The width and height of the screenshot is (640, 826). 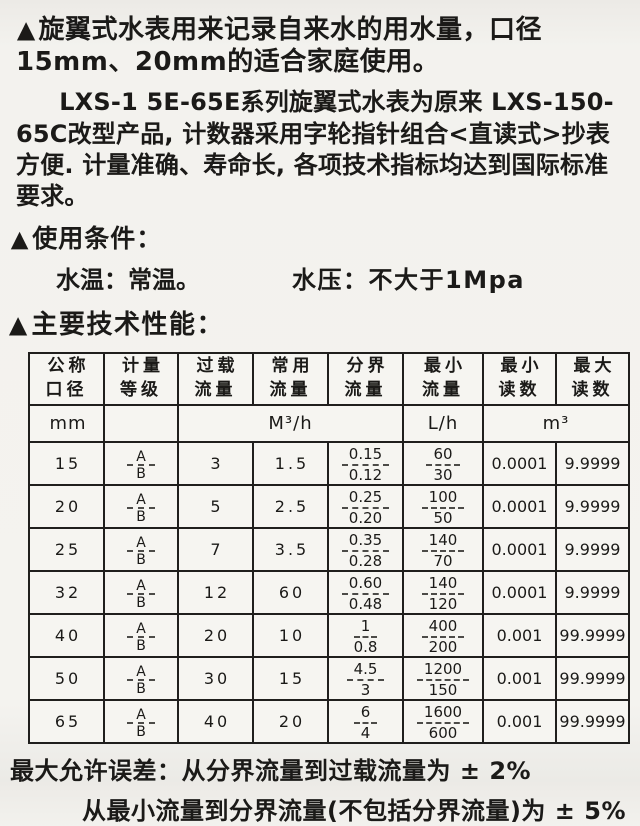 I want to click on min-flow-top: 60, so click(x=443, y=456).